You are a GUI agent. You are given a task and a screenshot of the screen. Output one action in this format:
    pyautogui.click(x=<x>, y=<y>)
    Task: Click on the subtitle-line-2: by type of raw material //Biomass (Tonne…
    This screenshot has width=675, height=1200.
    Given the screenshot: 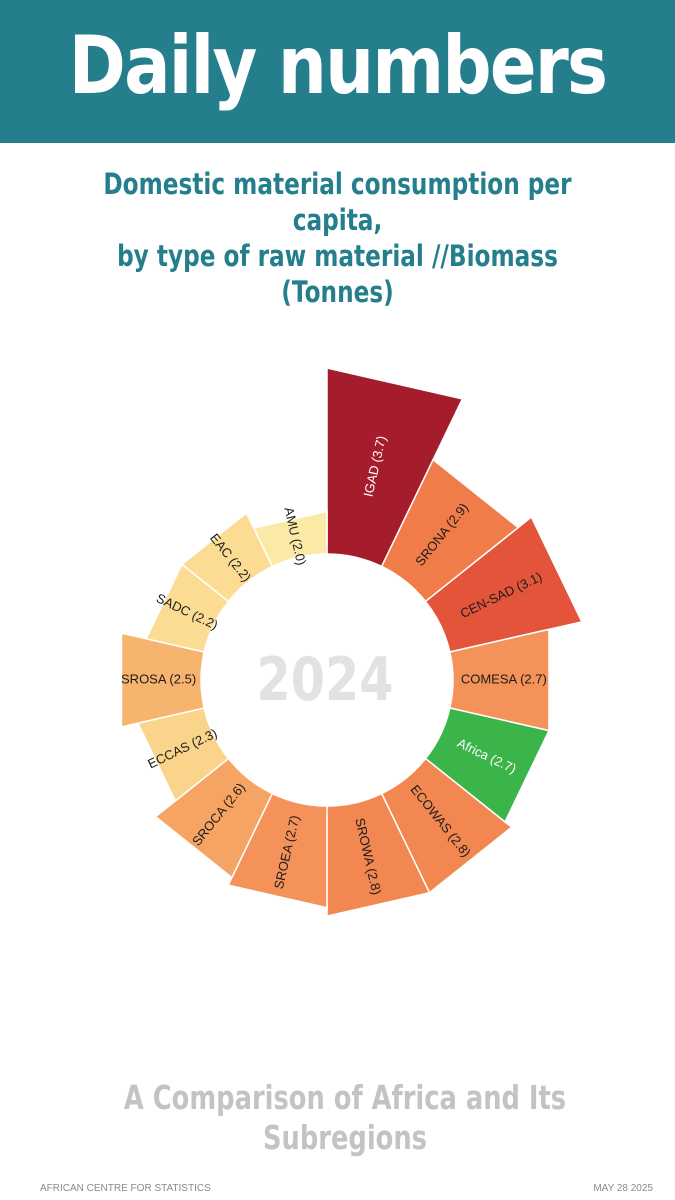 What is the action you would take?
    pyautogui.click(x=337, y=274)
    